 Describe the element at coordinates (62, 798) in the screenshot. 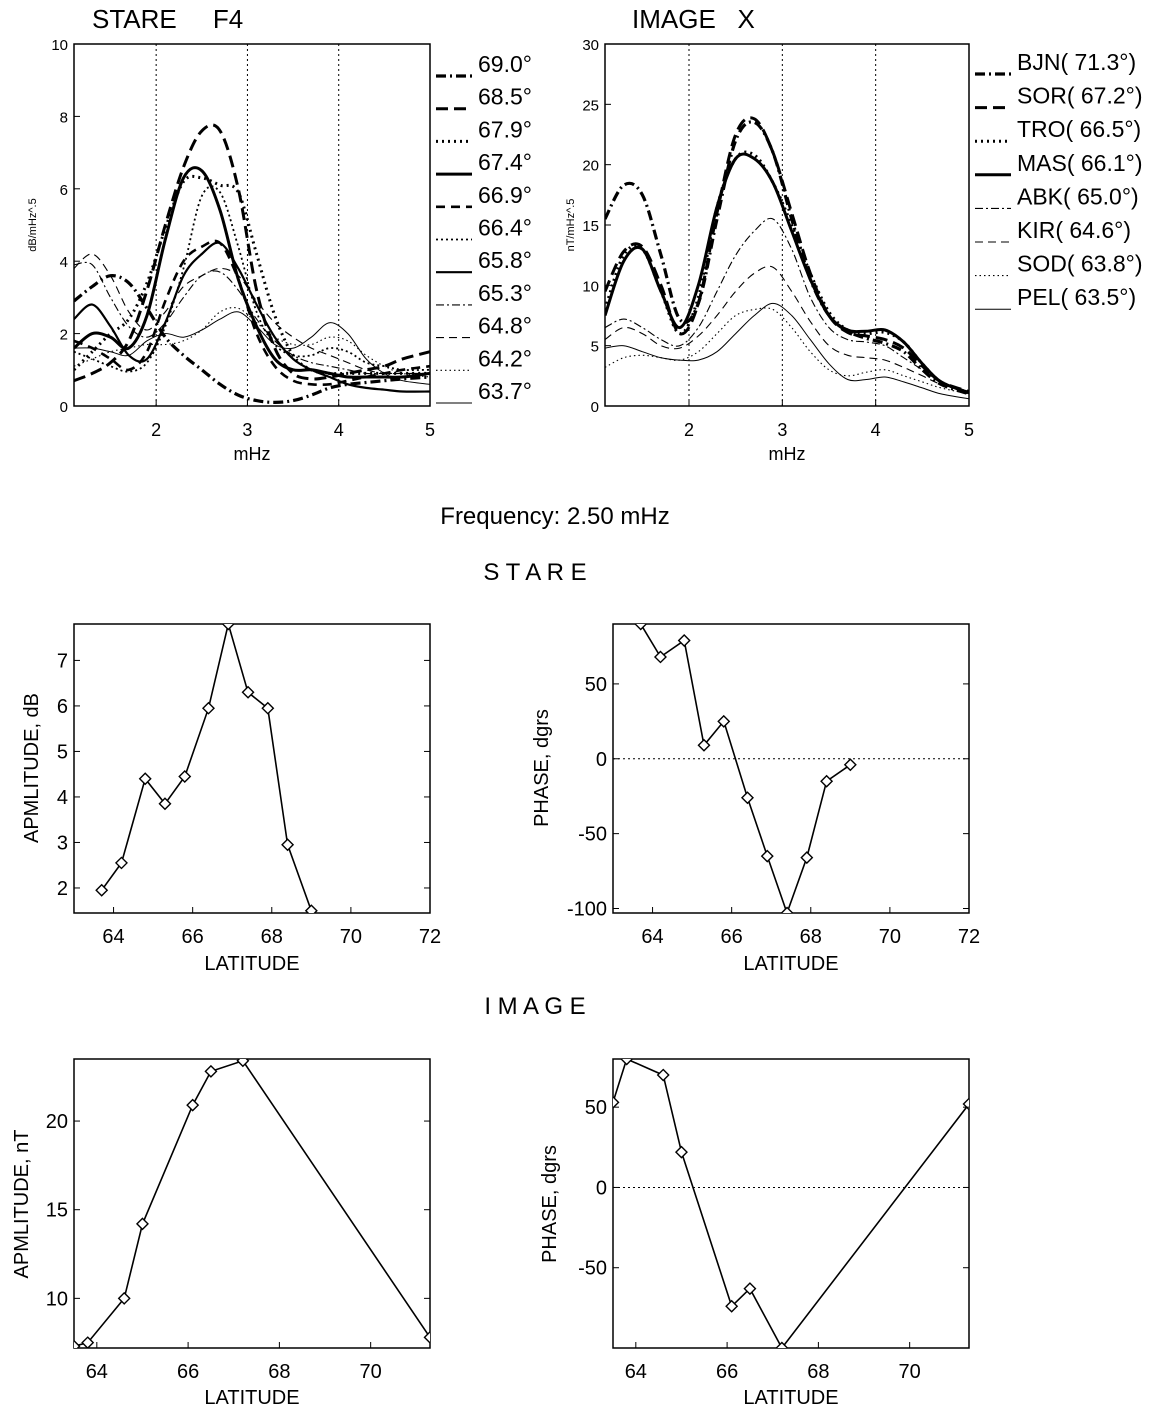

I see `stare-amplitude-y-tick-label: 4` at that location.